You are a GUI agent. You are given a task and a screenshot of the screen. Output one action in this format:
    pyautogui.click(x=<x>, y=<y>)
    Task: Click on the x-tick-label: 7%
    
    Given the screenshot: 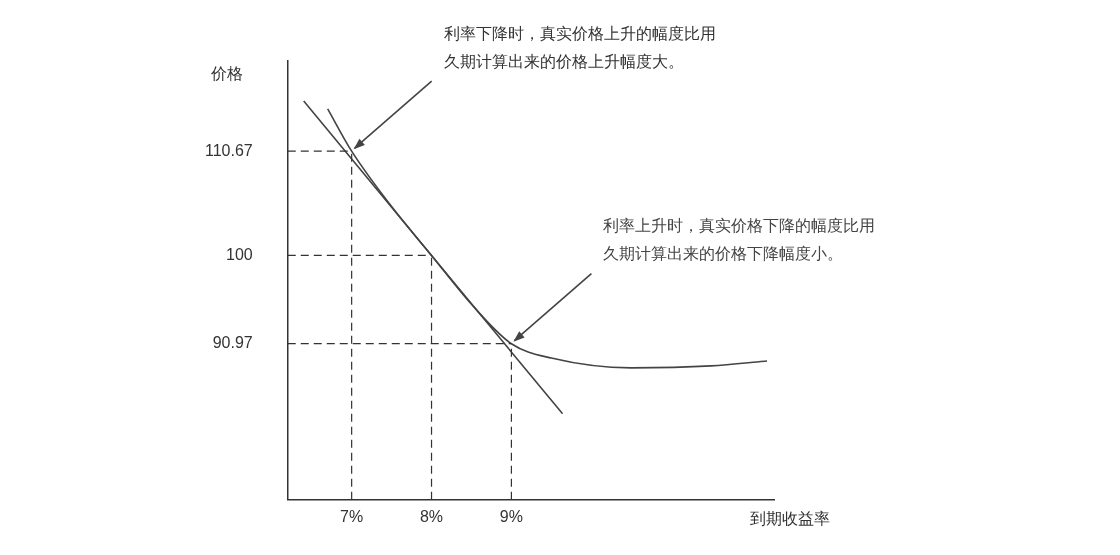 What is the action you would take?
    pyautogui.click(x=352, y=516)
    